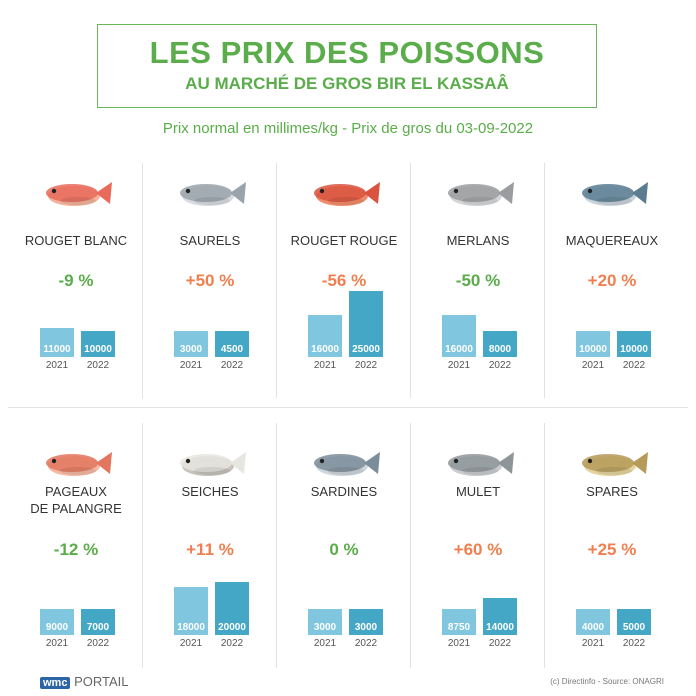 Image resolution: width=696 pixels, height=696 pixels. Describe the element at coordinates (347, 52) in the screenshot. I see `page-title: LES PRIX DES POISSONS` at that location.